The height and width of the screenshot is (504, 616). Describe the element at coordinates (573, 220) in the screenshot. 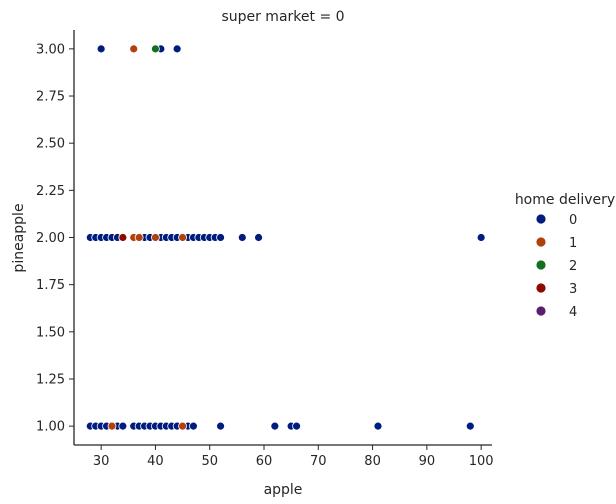

I see `legend-label: 0` at that location.